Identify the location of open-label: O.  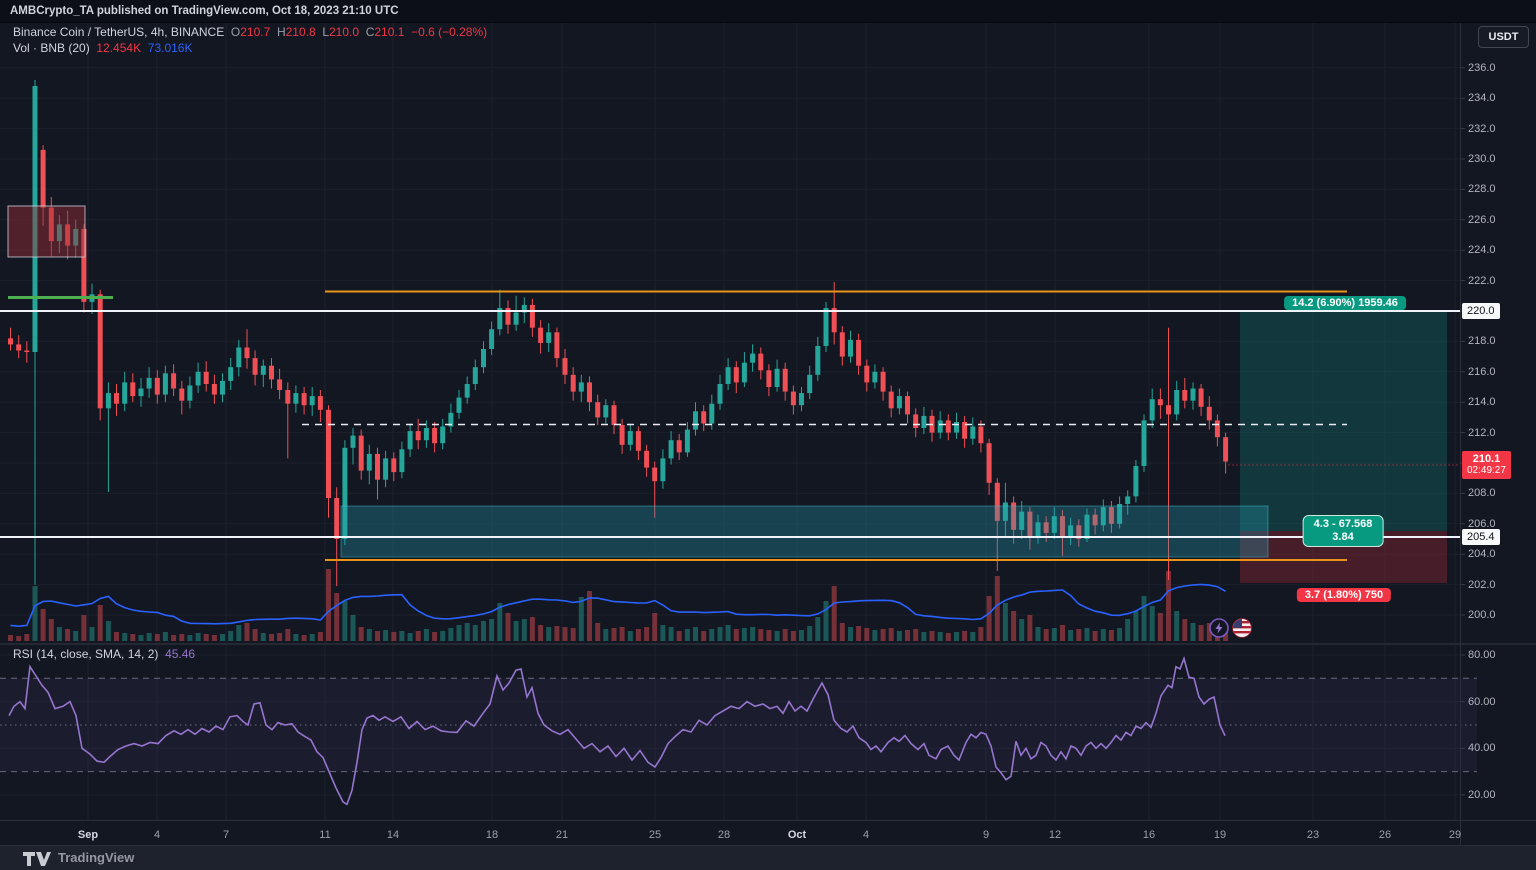
(235, 32).